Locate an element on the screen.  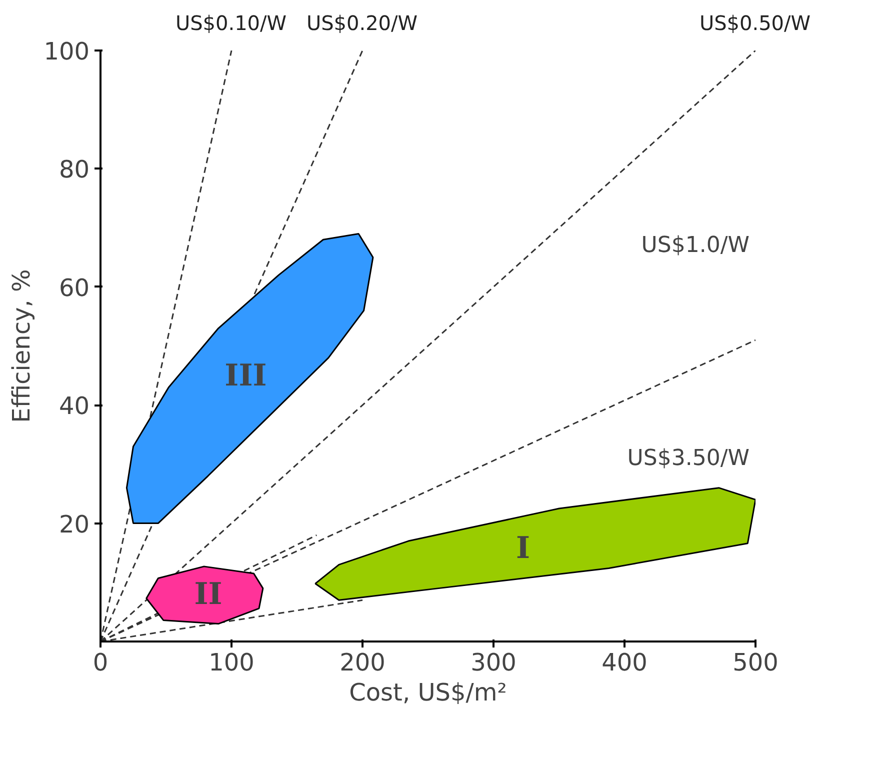
x-tick-label: 300 is located at coordinates (493, 662).